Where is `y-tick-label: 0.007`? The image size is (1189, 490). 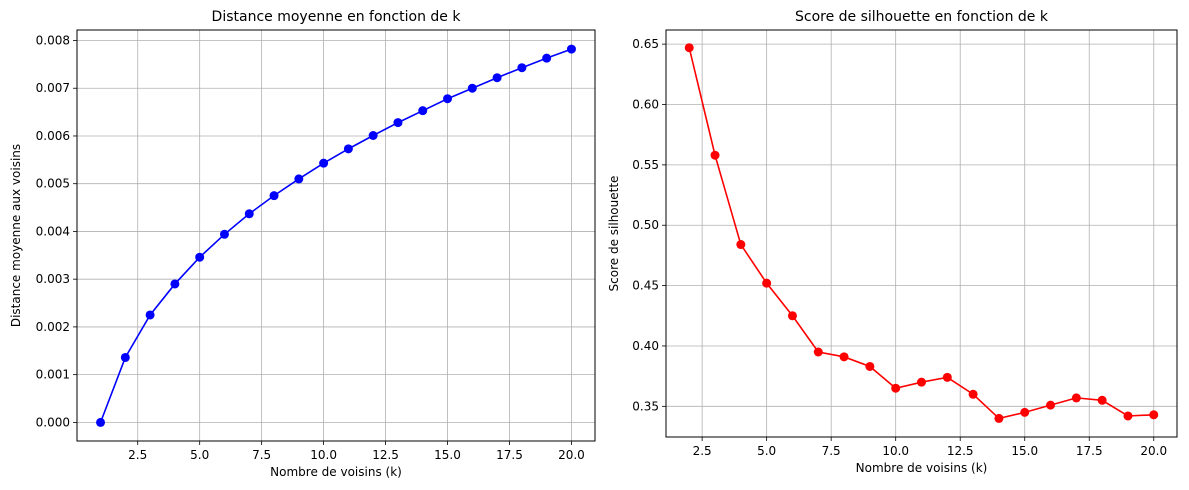 y-tick-label: 0.007 is located at coordinates (53, 88).